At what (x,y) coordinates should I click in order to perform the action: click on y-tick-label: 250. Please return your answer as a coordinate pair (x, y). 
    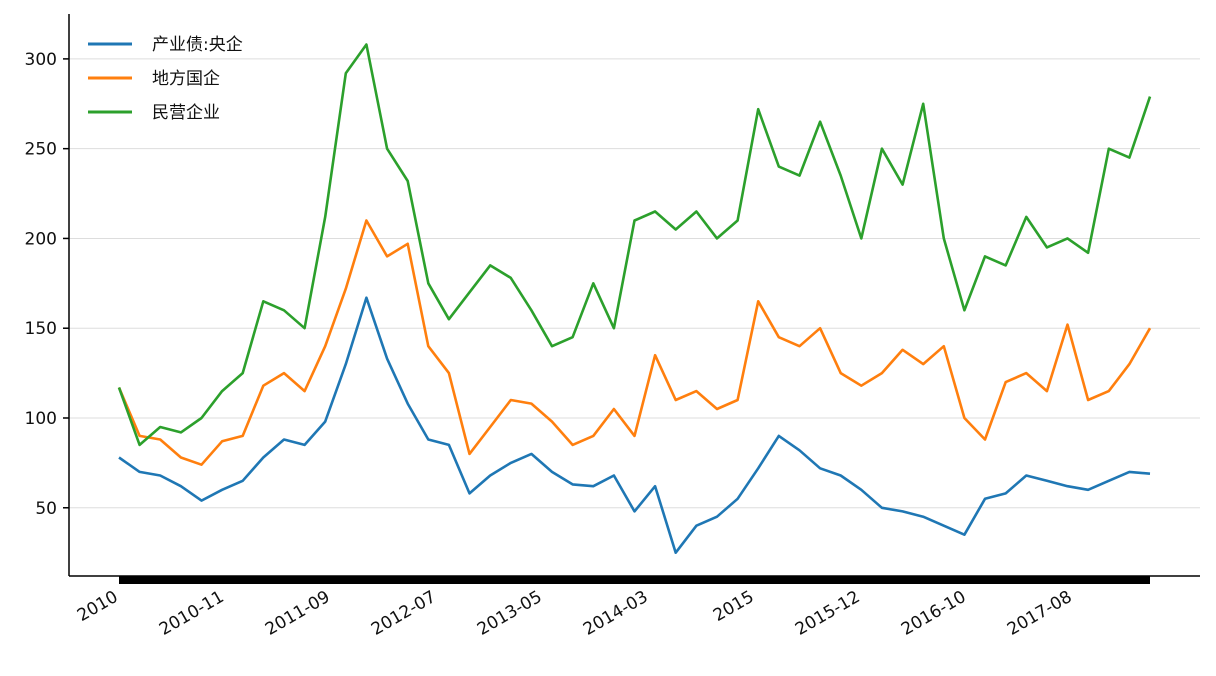
    Looking at the image, I should click on (41, 150).